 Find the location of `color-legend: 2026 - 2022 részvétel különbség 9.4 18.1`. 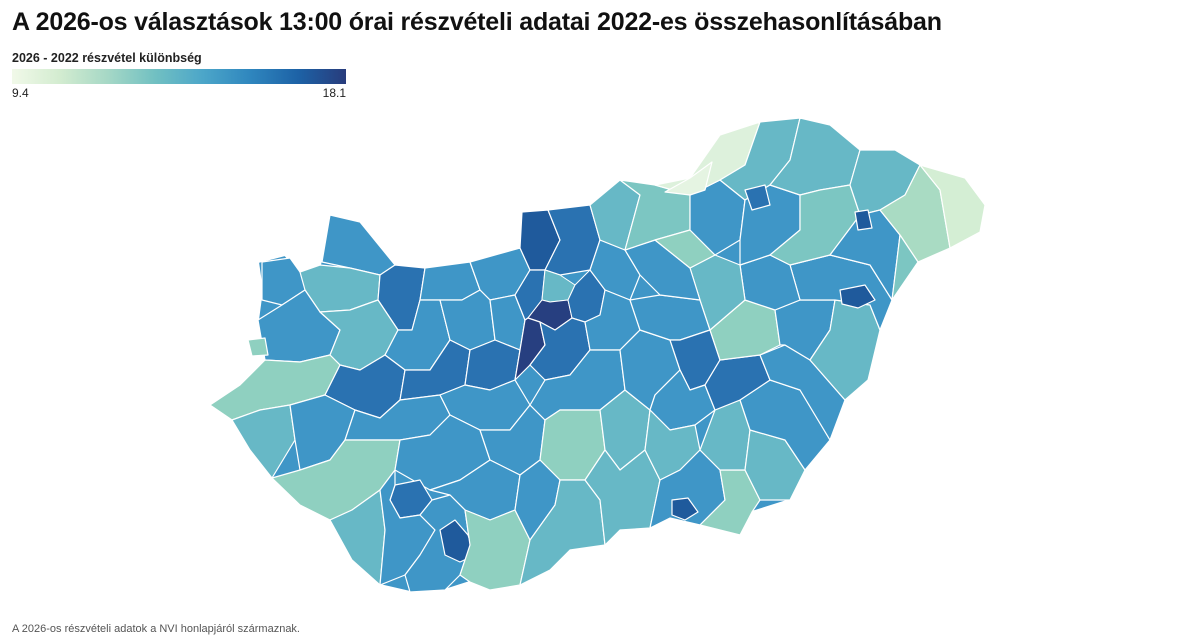

color-legend: 2026 - 2022 részvétel különbség 9.4 18.1 is located at coordinates (179, 76).